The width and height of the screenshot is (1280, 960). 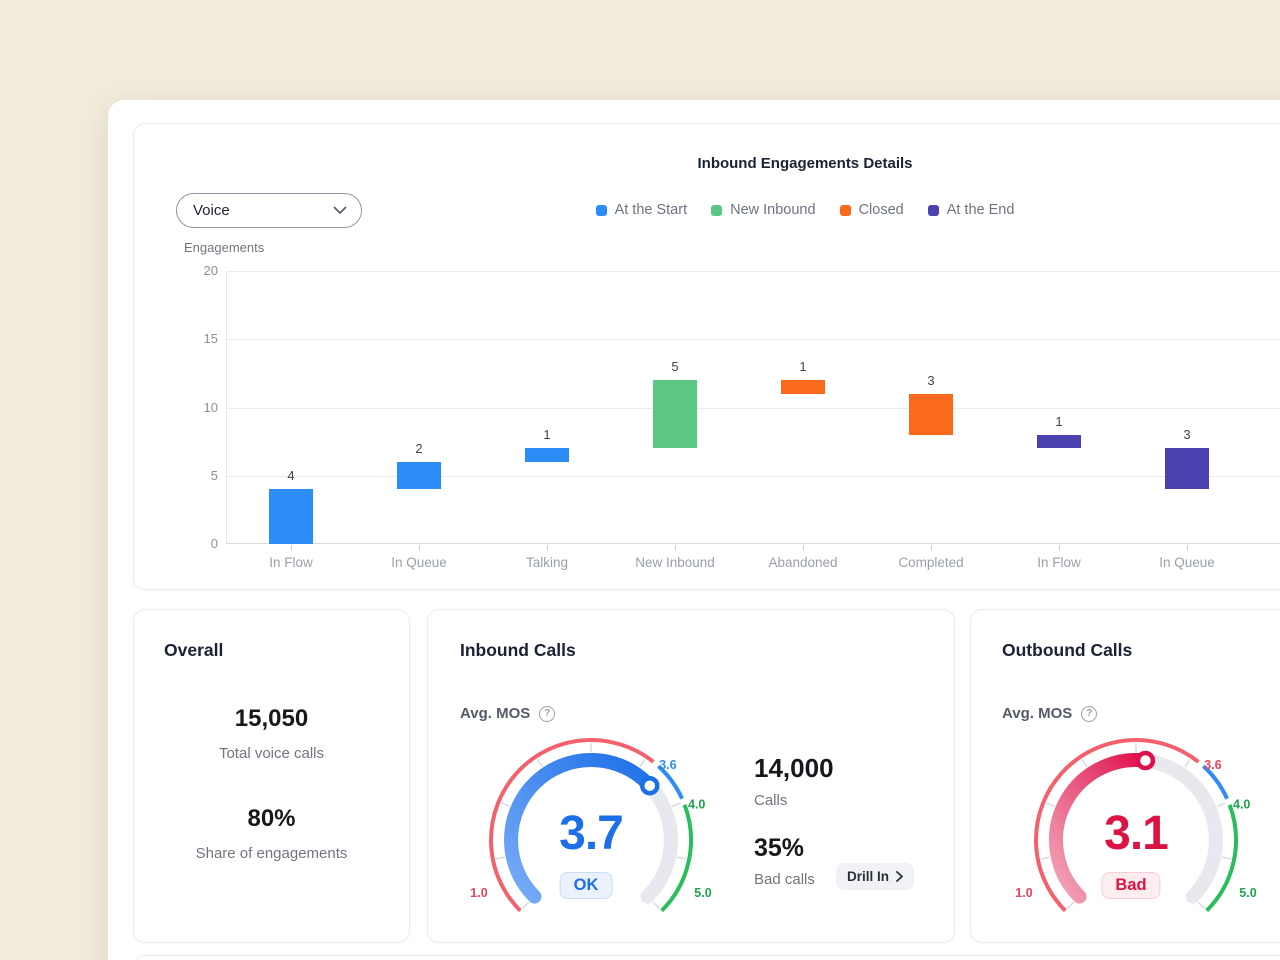 I want to click on bar-talking, so click(x=547, y=455).